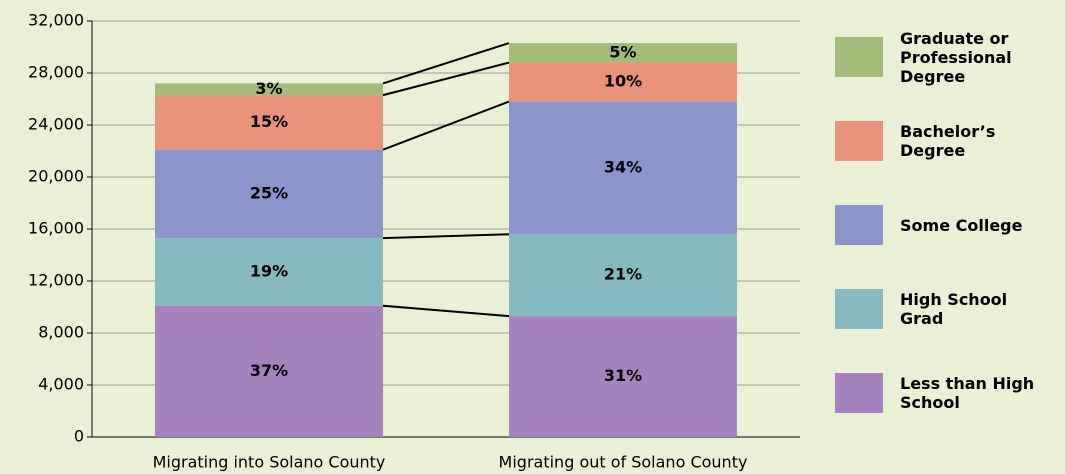 The image size is (1065, 474). Describe the element at coordinates (56, 176) in the screenshot. I see `y-tick-label: 20,000` at that location.